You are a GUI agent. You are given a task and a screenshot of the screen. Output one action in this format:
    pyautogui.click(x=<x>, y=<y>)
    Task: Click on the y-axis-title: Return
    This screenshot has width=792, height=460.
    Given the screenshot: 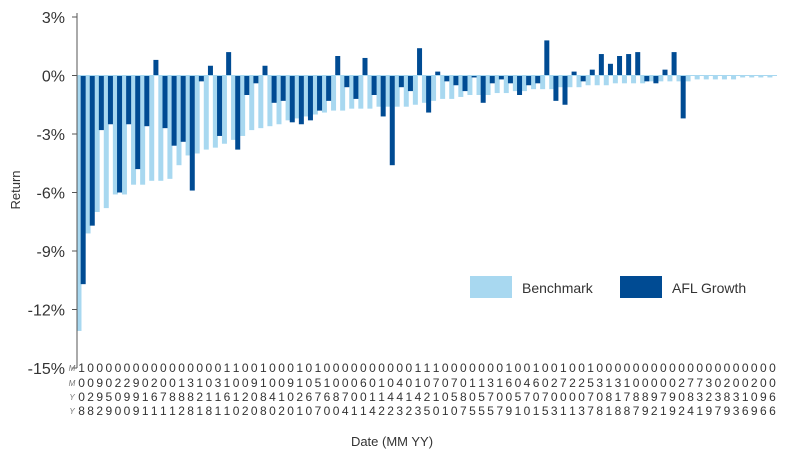 What is the action you would take?
    pyautogui.click(x=15, y=189)
    